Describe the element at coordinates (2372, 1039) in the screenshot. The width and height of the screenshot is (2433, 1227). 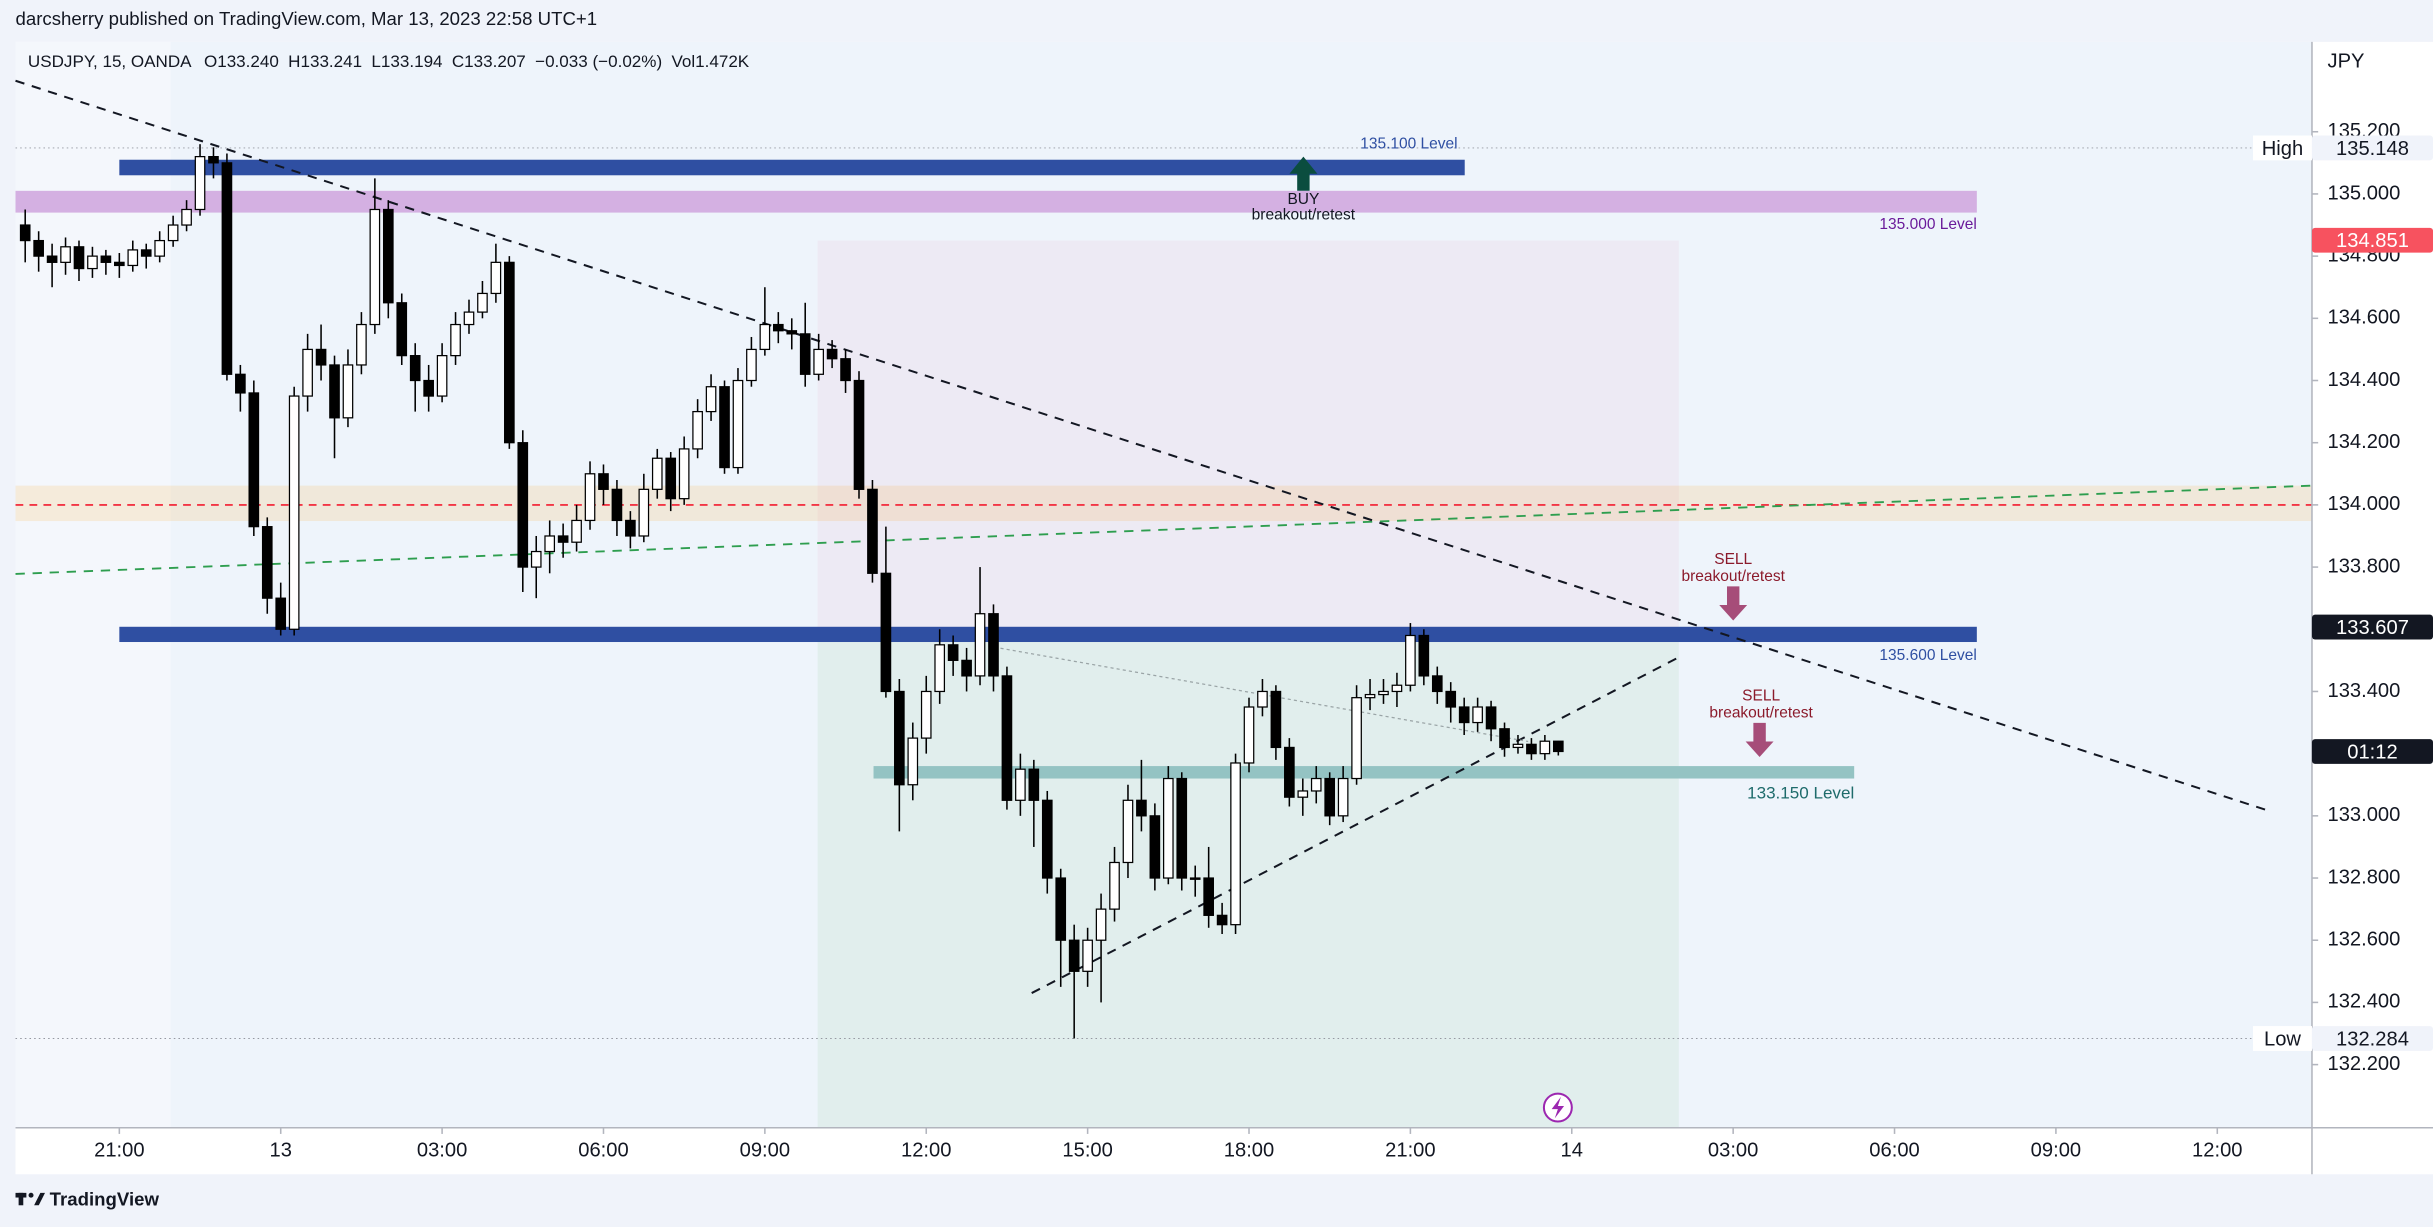
I see `low-tag: 132.284` at that location.